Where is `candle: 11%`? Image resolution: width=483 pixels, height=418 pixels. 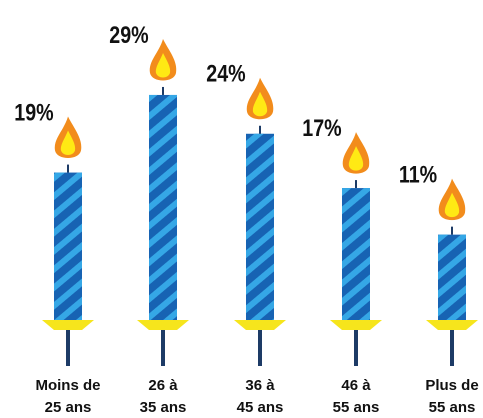 candle: 11% is located at coordinates (438, 263).